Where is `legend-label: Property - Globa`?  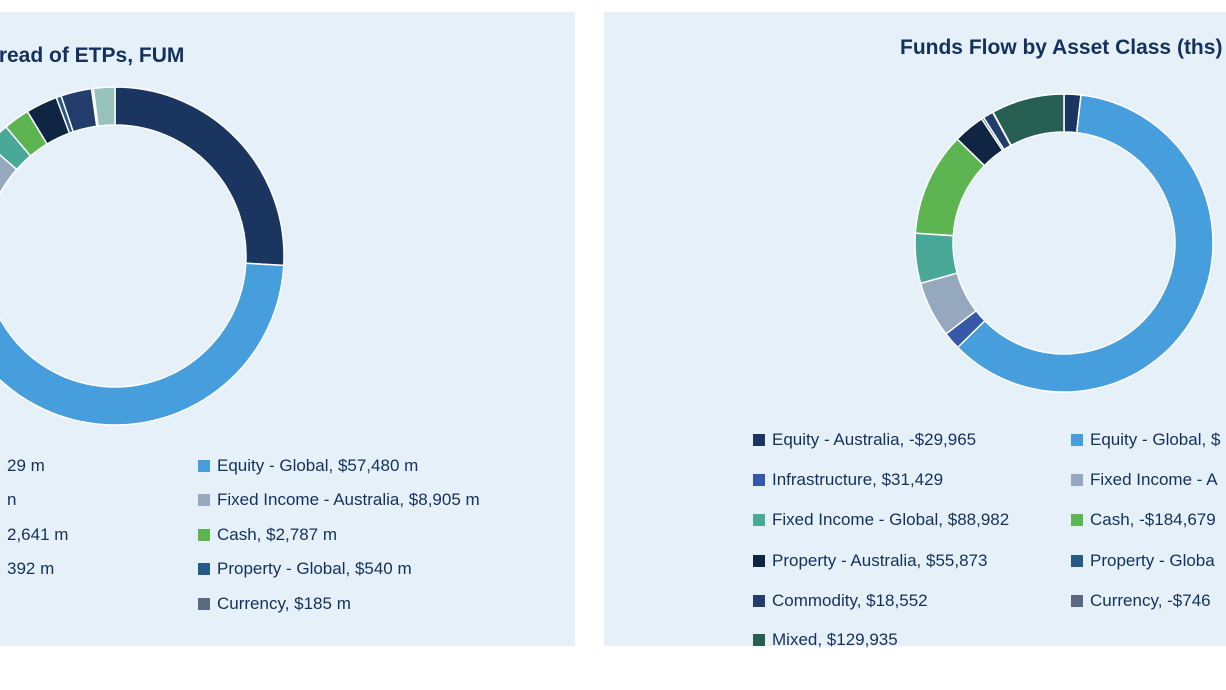 legend-label: Property - Globa is located at coordinates (1152, 560).